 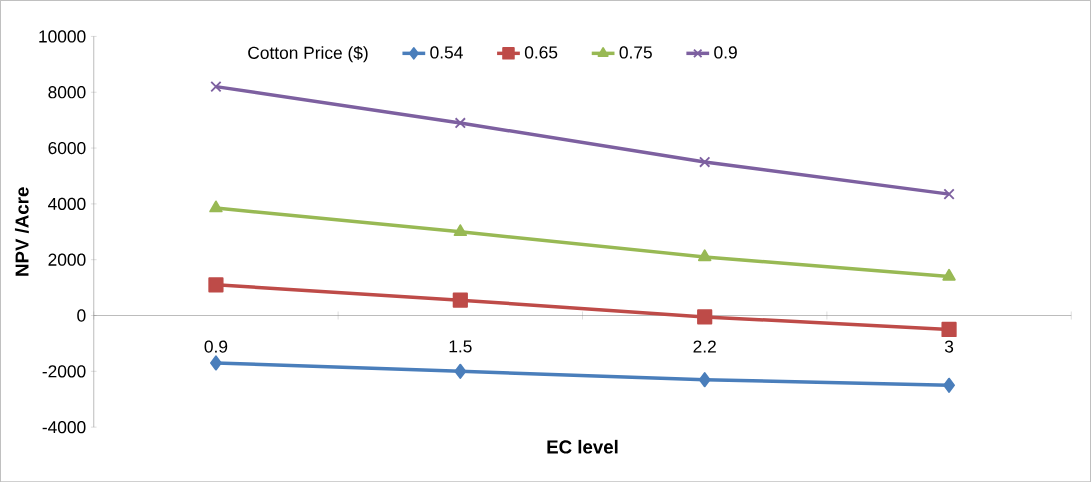 I want to click on y-tick-label: 8000, so click(x=67, y=92).